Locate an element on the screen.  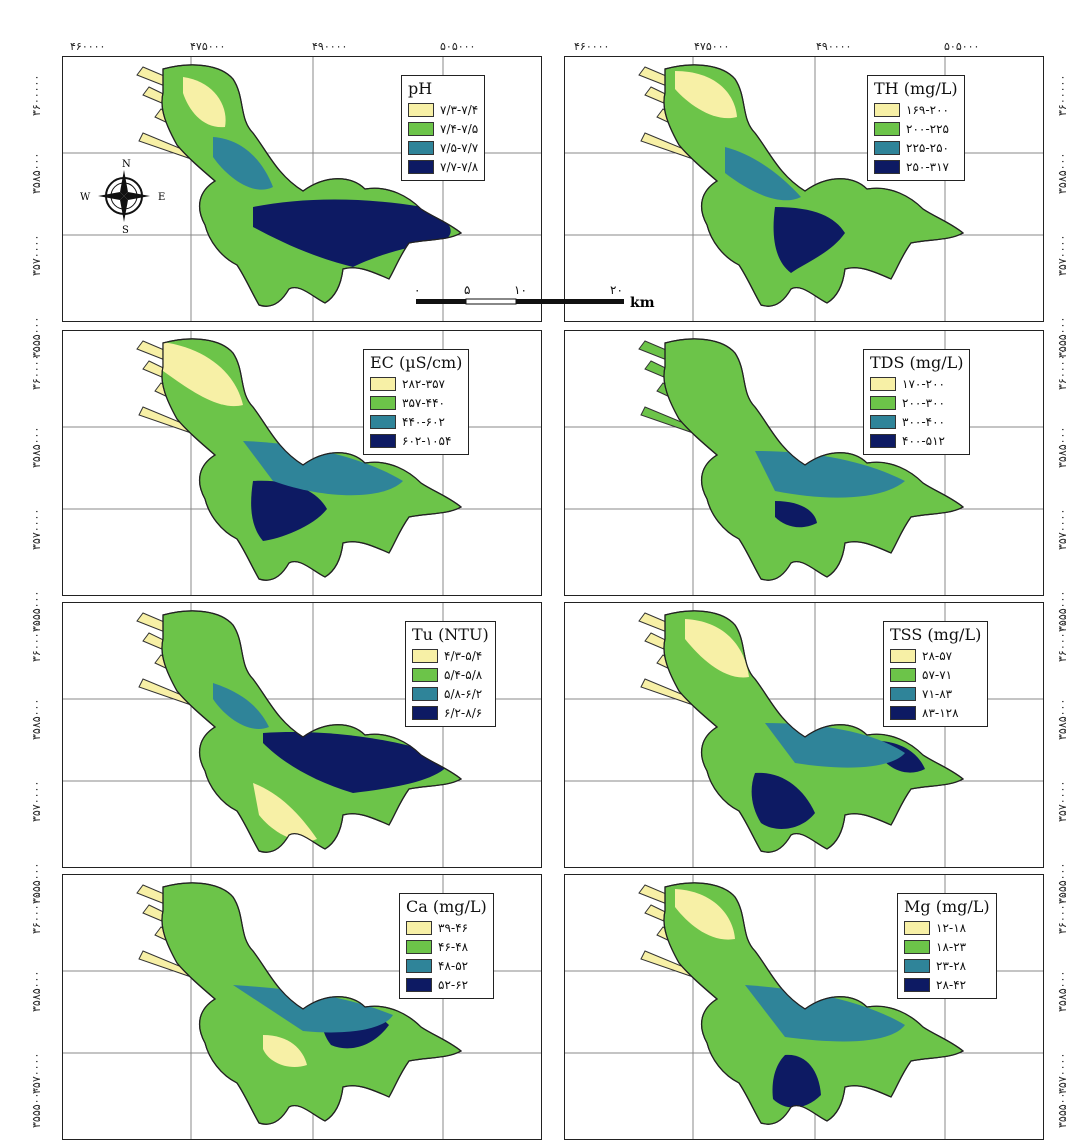
legend-range-label: ۳۹-۴۶ is located at coordinates (453, 927).